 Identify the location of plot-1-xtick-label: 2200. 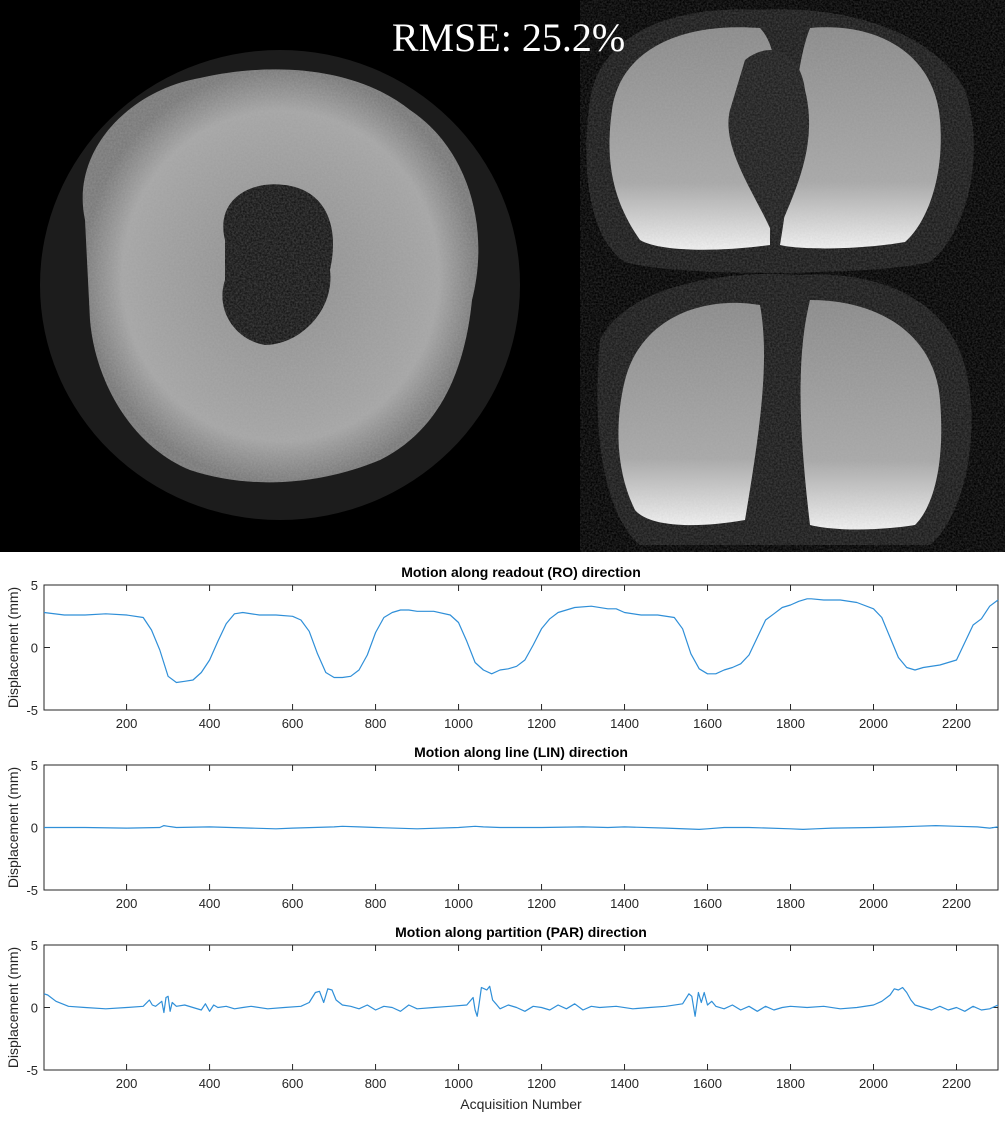
(956, 723).